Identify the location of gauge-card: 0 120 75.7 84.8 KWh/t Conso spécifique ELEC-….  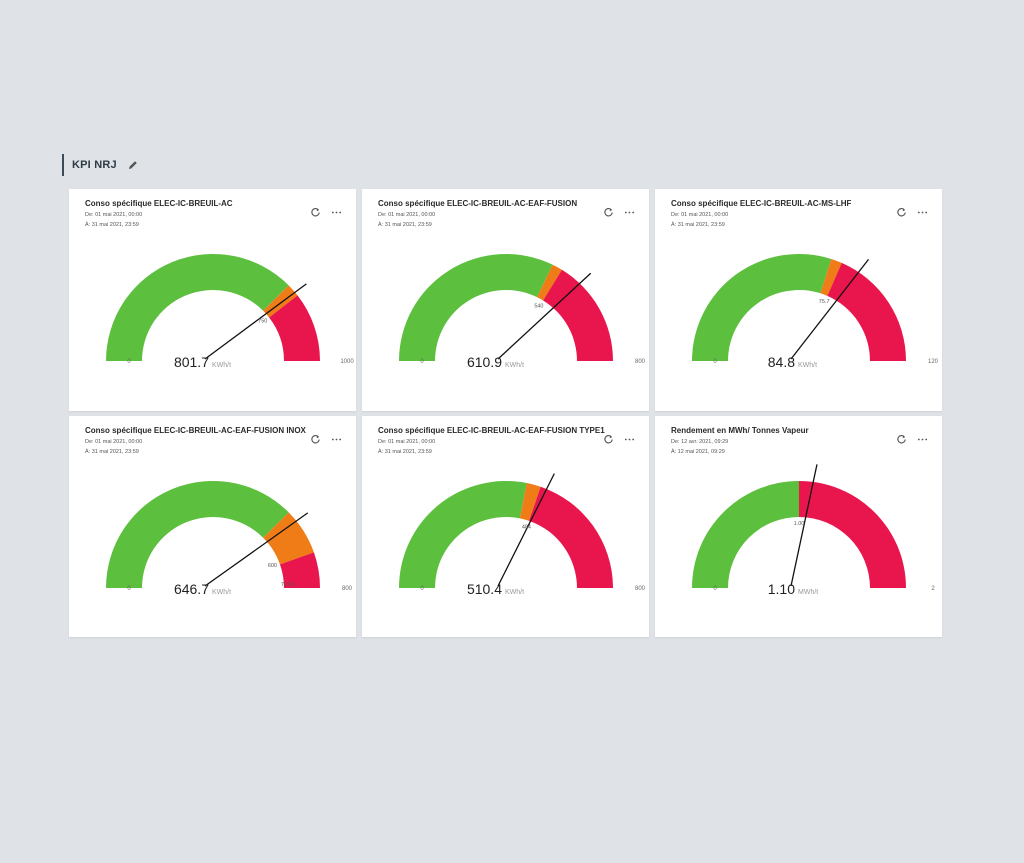
(798, 300).